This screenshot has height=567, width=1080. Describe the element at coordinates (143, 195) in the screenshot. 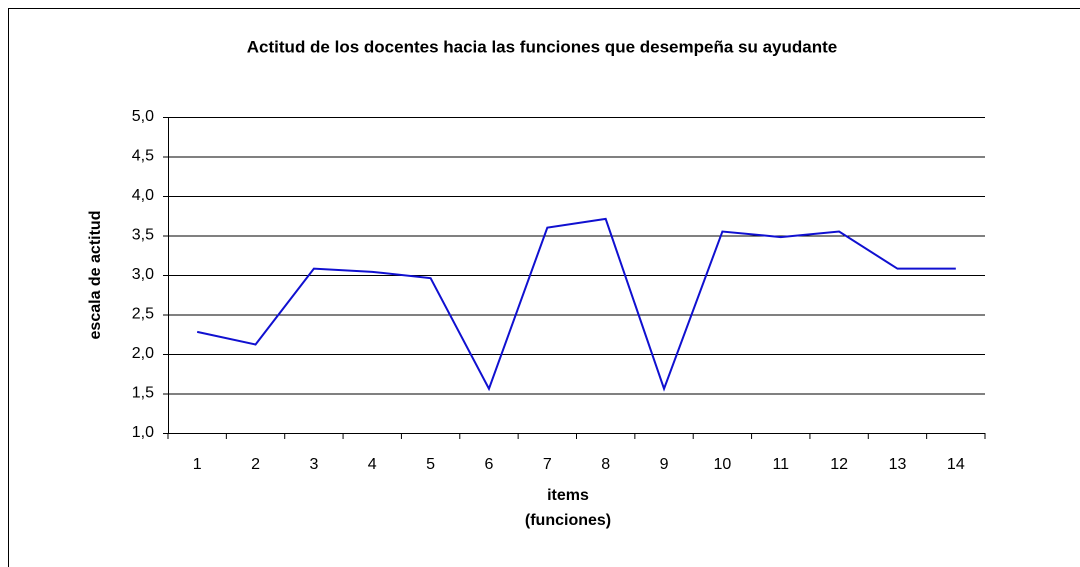

I see `y-tick-label: 4,0` at that location.